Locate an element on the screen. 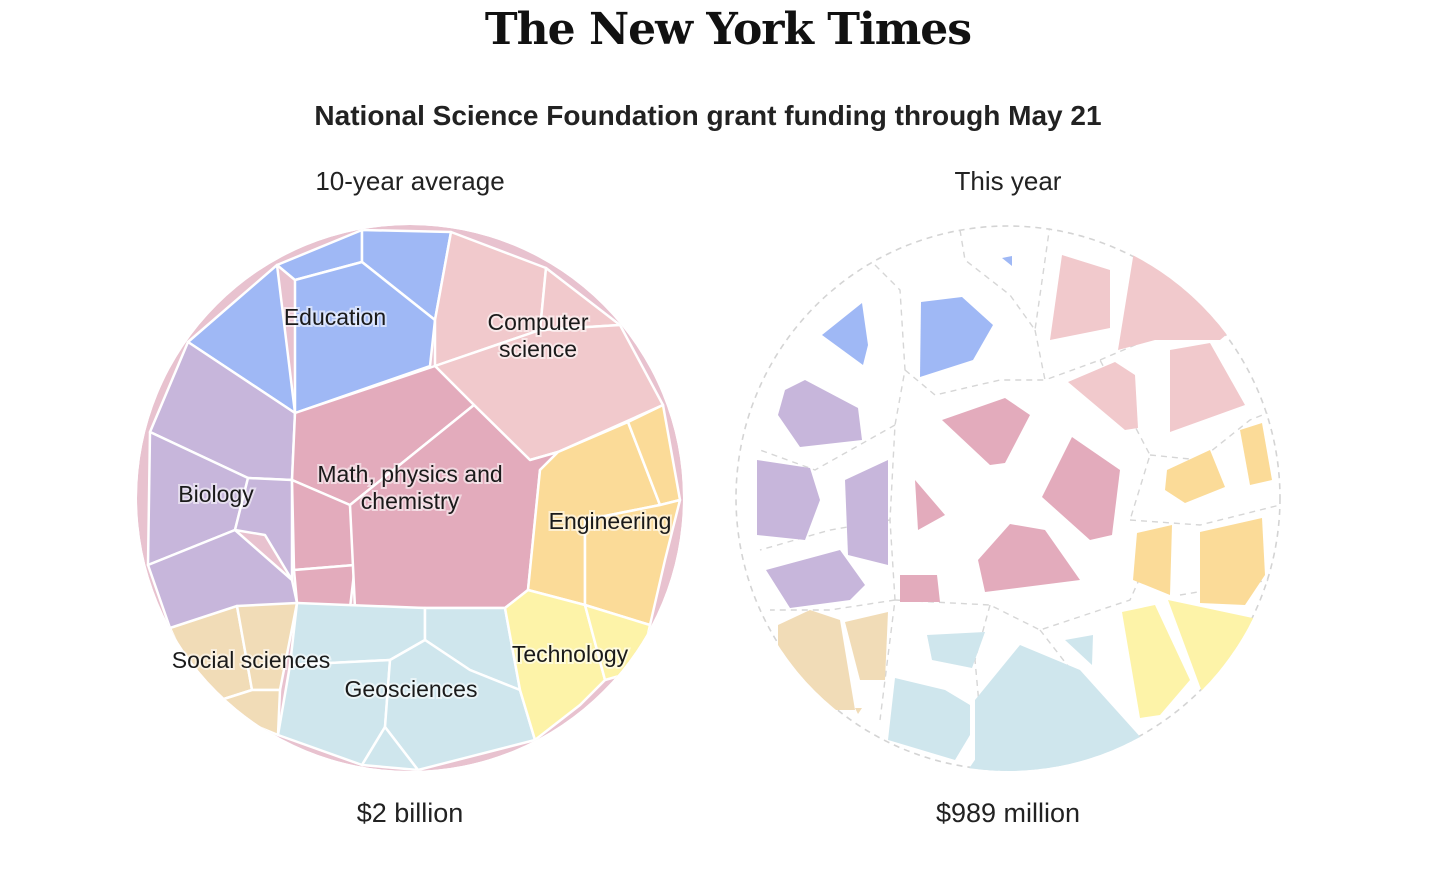 The image size is (1456, 872). label-engineering: Engineering is located at coordinates (610, 521).